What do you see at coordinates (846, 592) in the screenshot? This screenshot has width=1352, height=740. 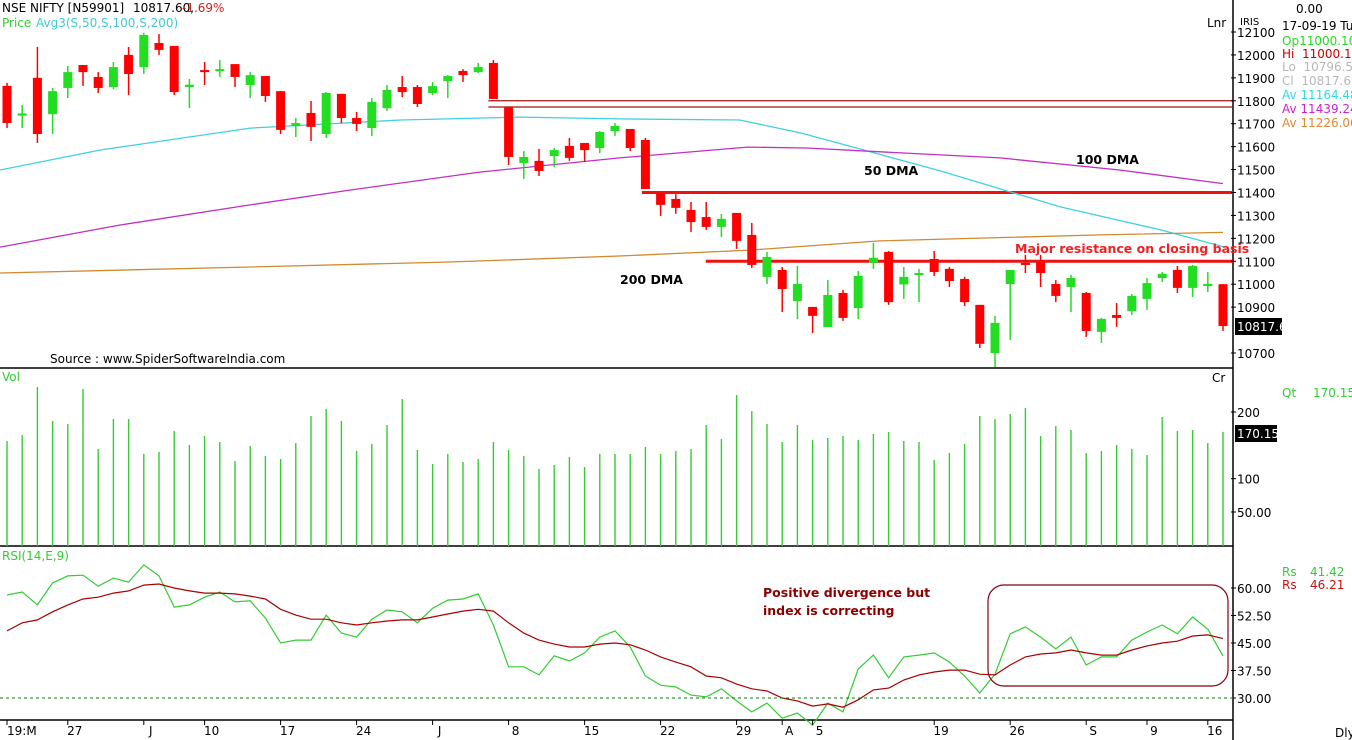 I see `divergence-annotation-1: Positive divergence but` at bounding box center [846, 592].